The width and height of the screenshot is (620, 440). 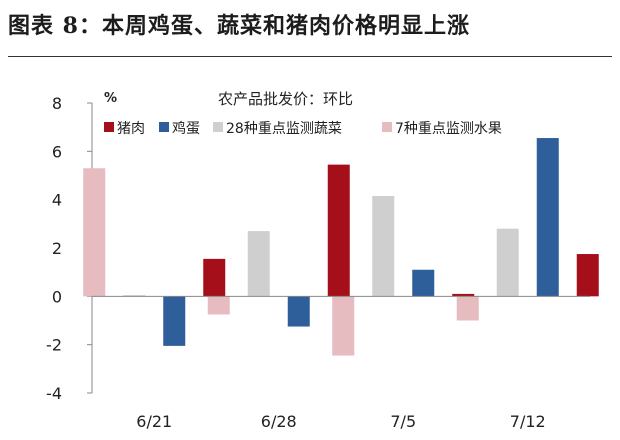 I want to click on x-tick-label: 7/12, so click(x=528, y=421).